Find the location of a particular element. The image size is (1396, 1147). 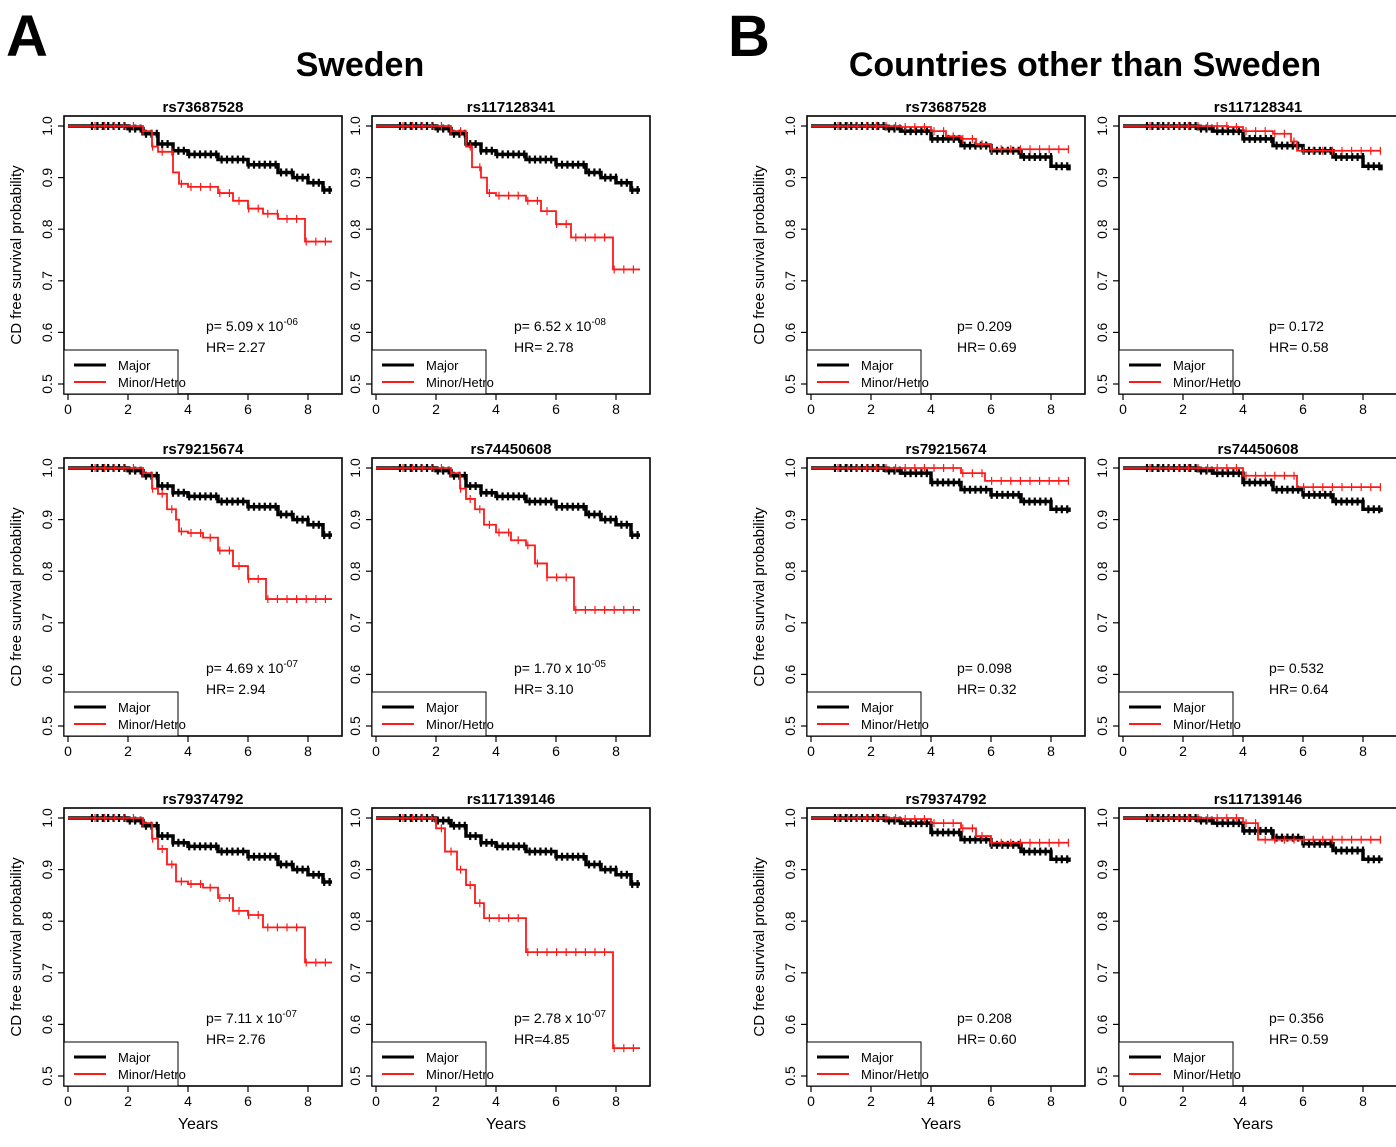

section-title-other-countries: Countries other than Sweden is located at coordinates (1085, 65).